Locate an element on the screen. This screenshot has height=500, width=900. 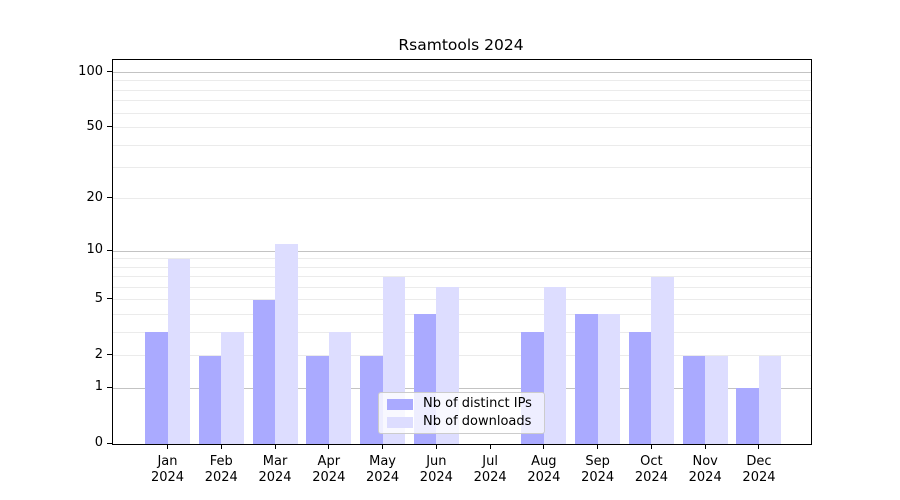
x-label-year-feb: 2024 is located at coordinates (221, 477).